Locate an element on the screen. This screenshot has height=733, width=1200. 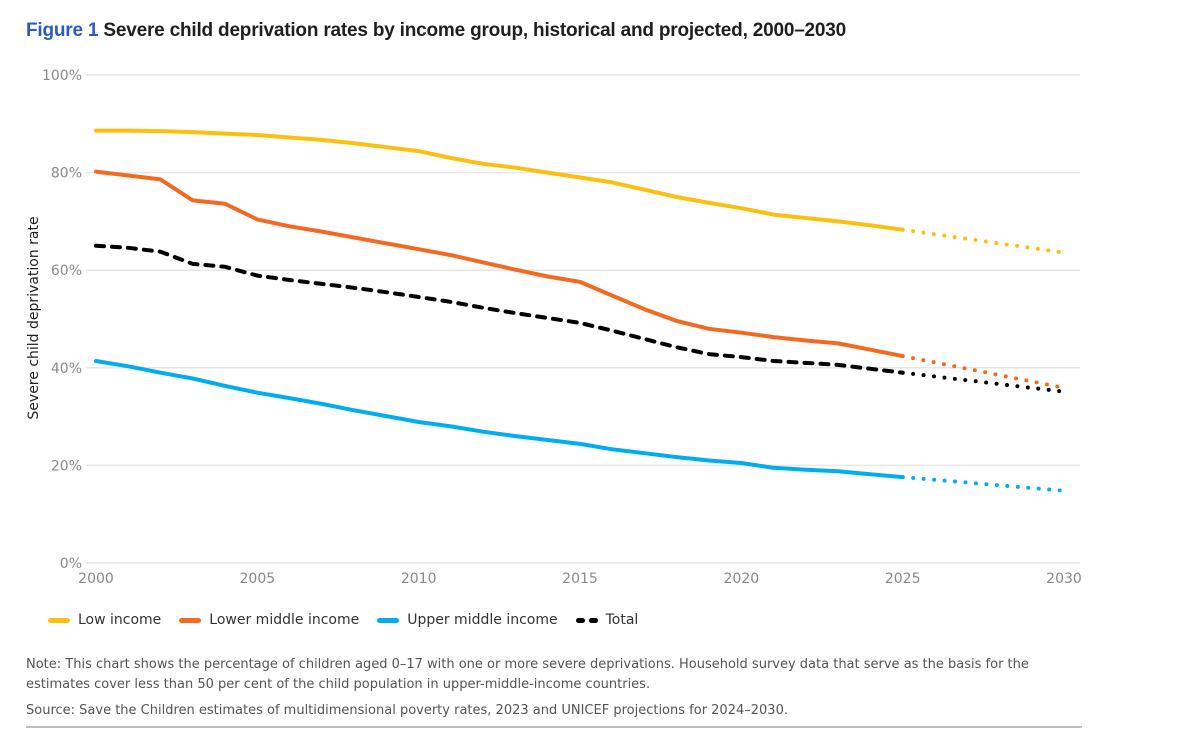
figure-label: Figure 1 is located at coordinates (62, 30).